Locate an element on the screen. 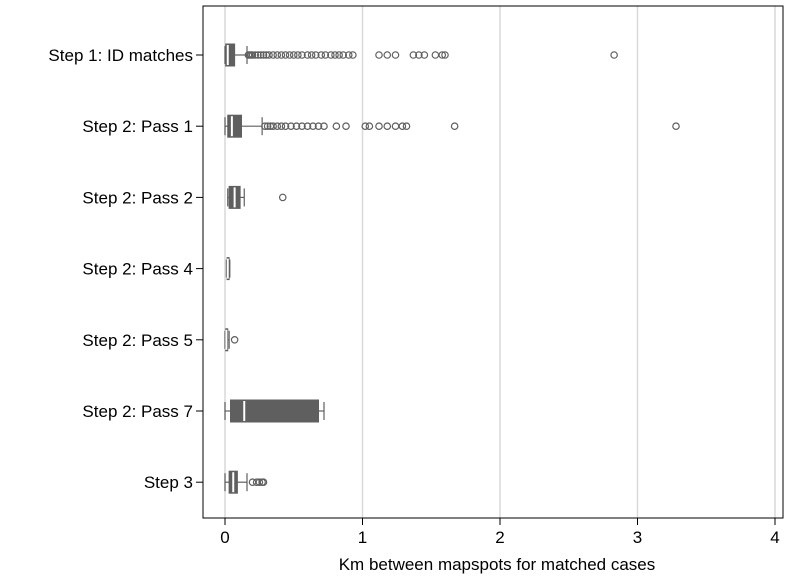 This screenshot has width=785, height=576. category-label: Step 2: Pass 1 is located at coordinates (137, 126).